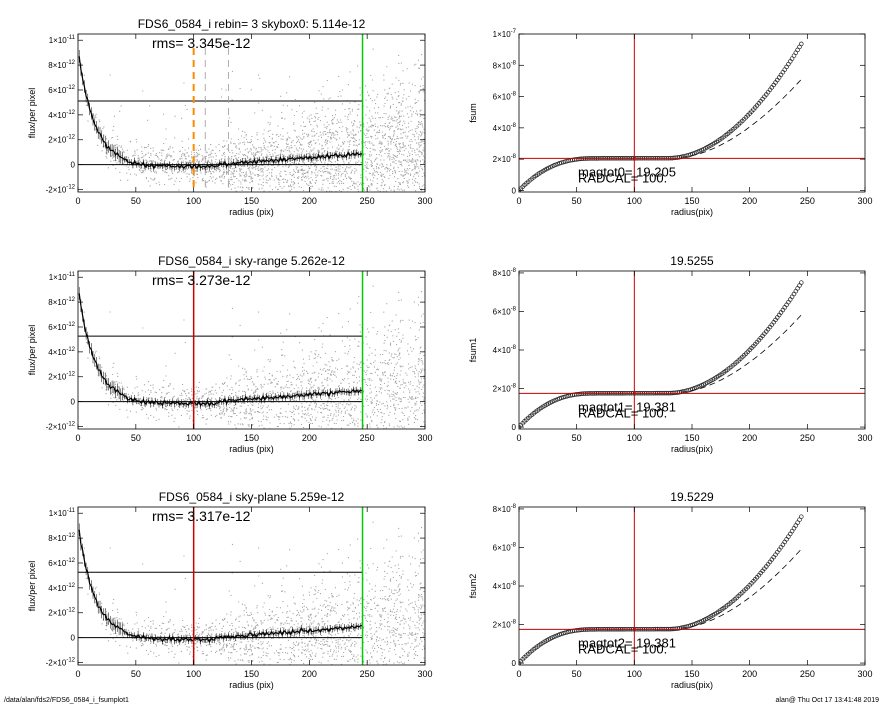 This screenshot has width=885, height=708. Describe the element at coordinates (252, 497) in the screenshot. I see `chart-title: FDS6_0584_i sky-plane 5.259e-12` at that location.